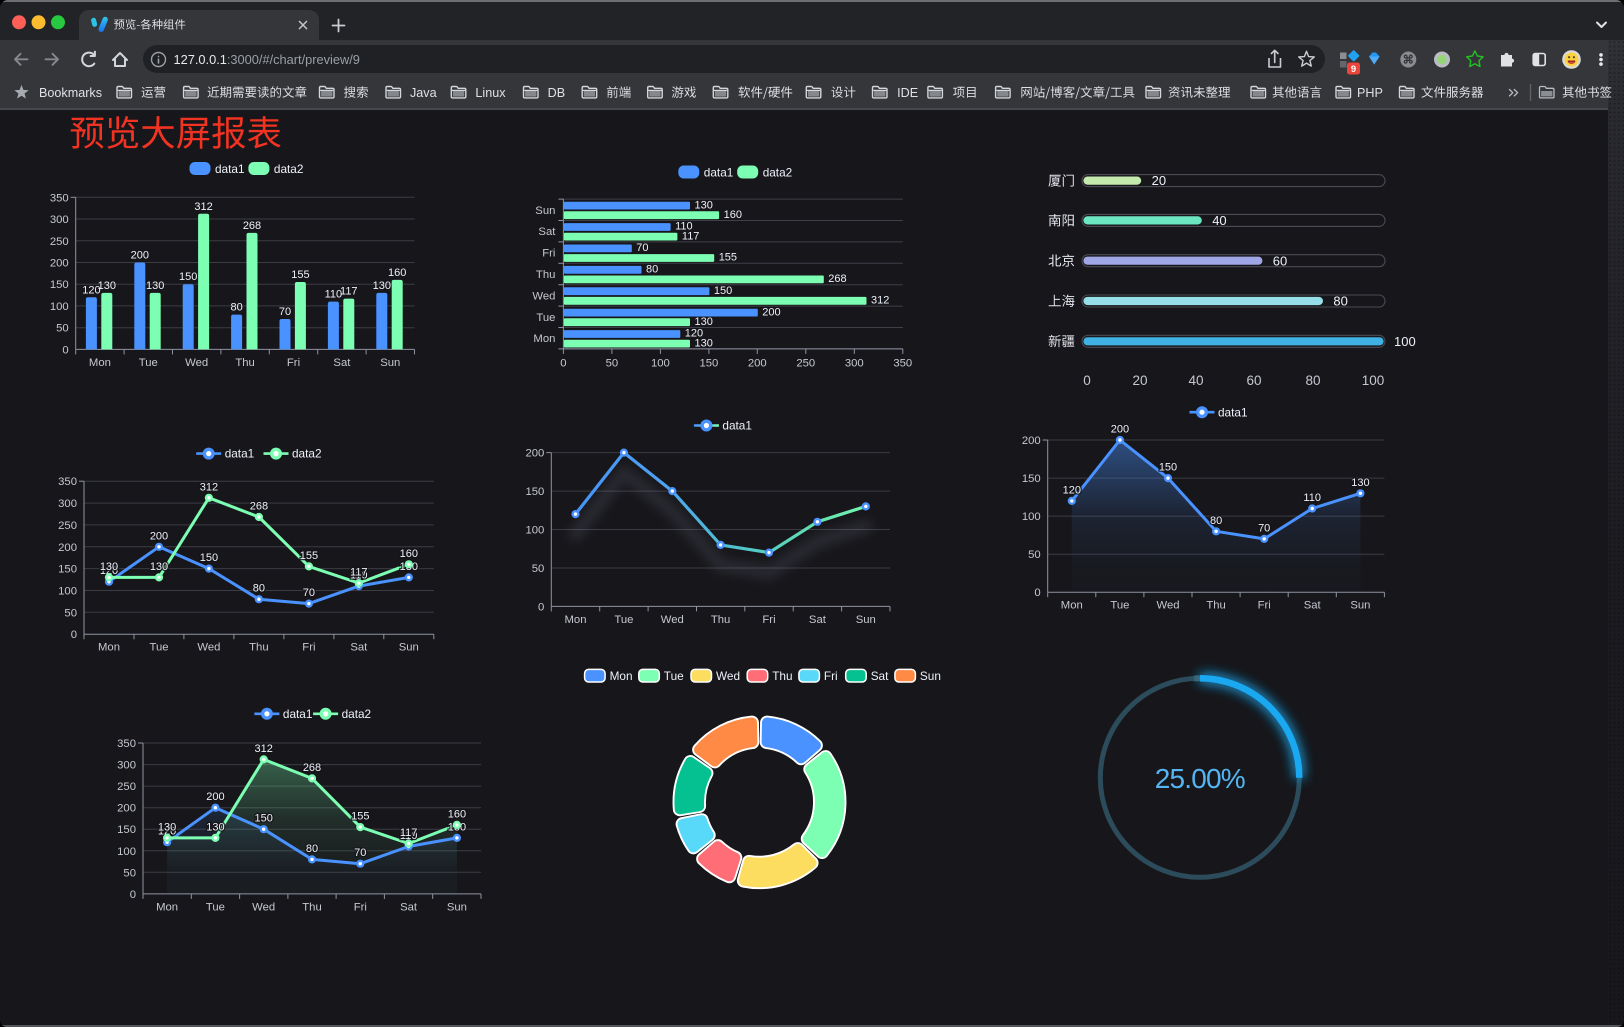 The height and width of the screenshot is (1027, 1624). Describe the element at coordinates (1139, 380) in the screenshot. I see `svg-text: 20` at that location.